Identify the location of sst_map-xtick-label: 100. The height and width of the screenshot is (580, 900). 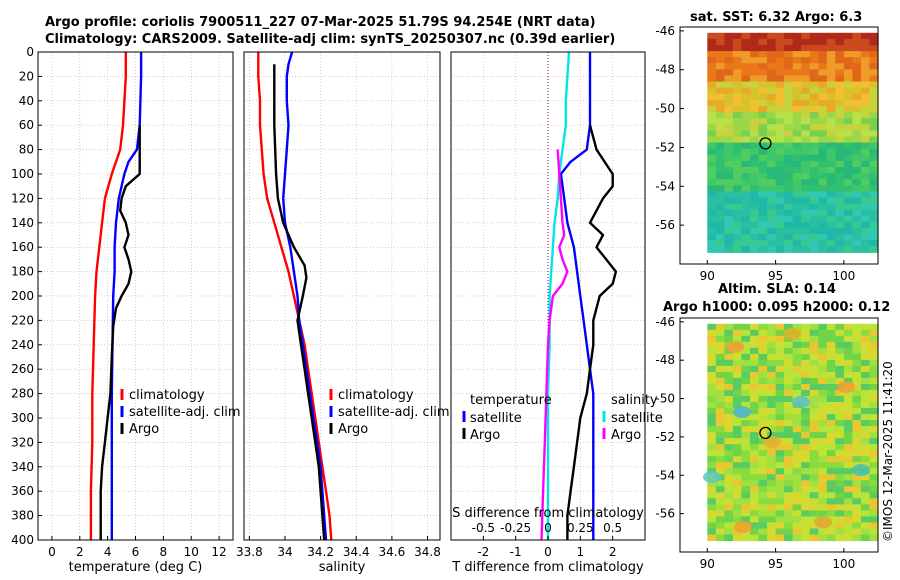
(843, 276).